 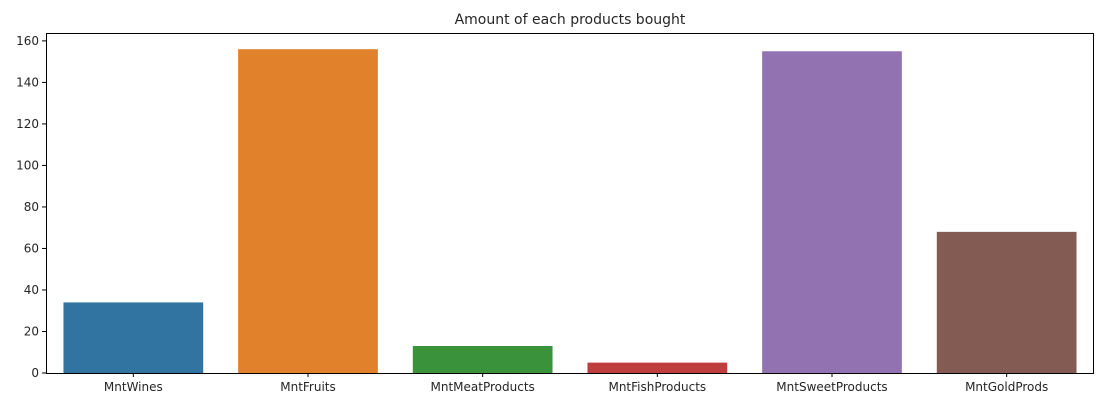 What do you see at coordinates (27, 124) in the screenshot?
I see `y-tick-label: 120` at bounding box center [27, 124].